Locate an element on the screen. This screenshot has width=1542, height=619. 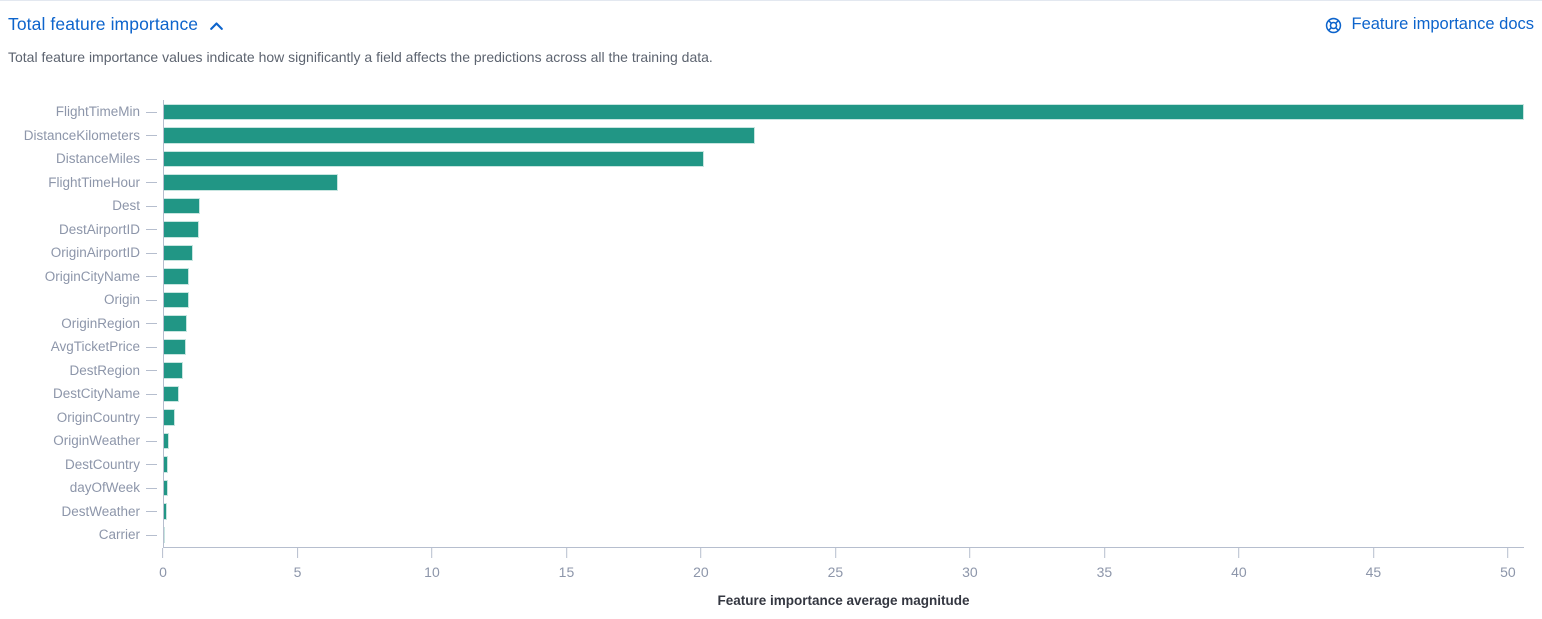
bar-row: OriginRegion is located at coordinates (771, 324).